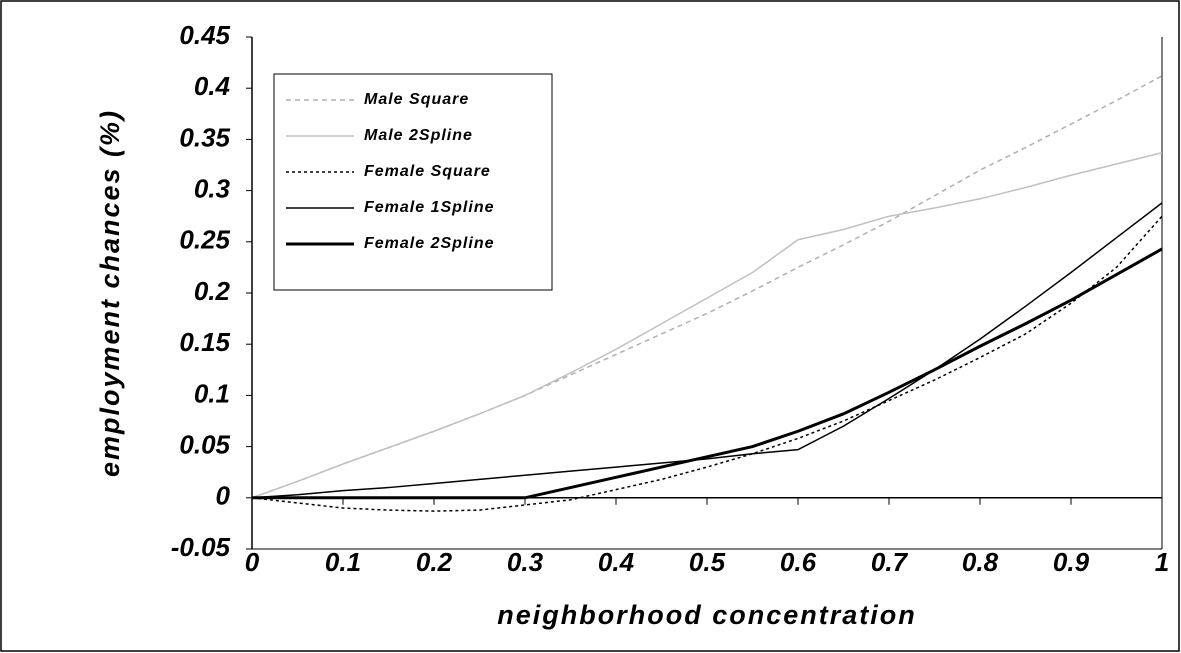 This screenshot has height=653, width=1181. What do you see at coordinates (525, 562) in the screenshot?
I see `x-tick-label: 0.3` at bounding box center [525, 562].